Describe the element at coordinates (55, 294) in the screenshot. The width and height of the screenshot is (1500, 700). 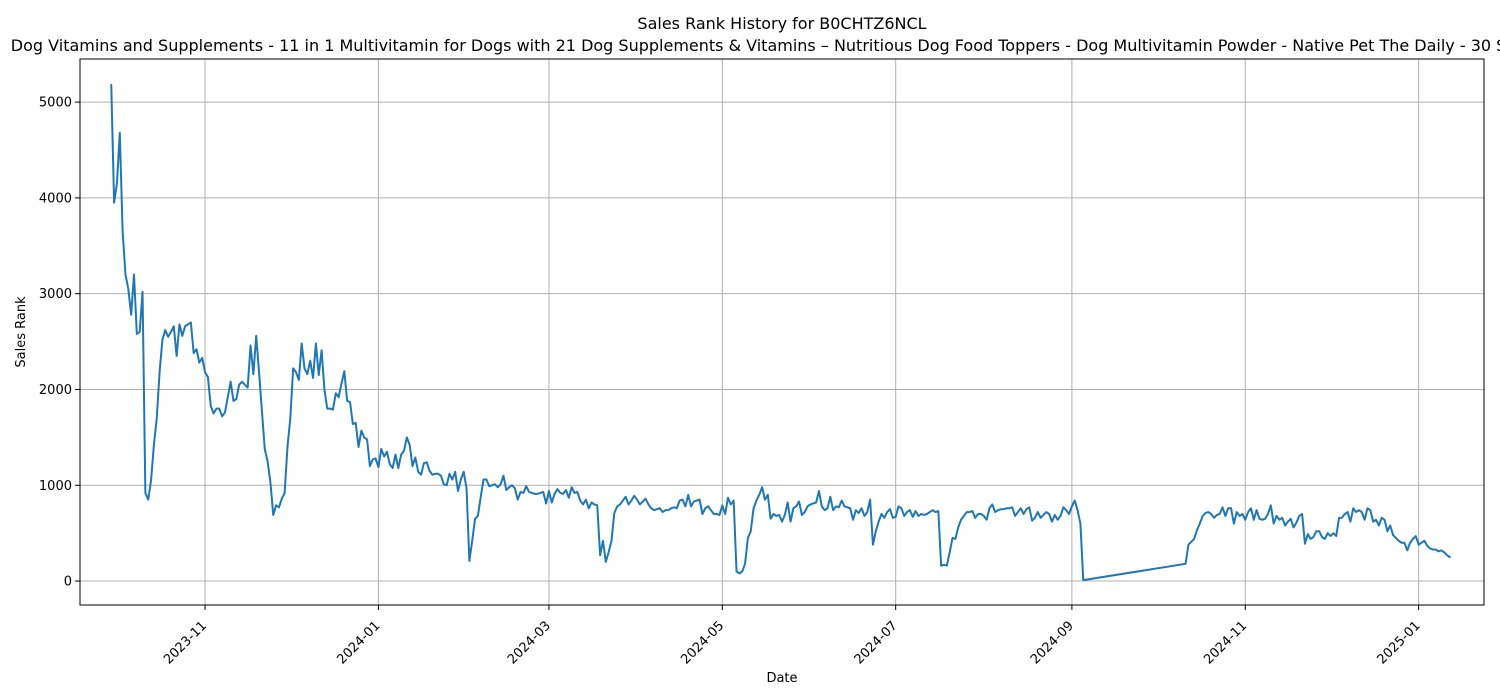
I see `y-tick-label: 3000` at that location.